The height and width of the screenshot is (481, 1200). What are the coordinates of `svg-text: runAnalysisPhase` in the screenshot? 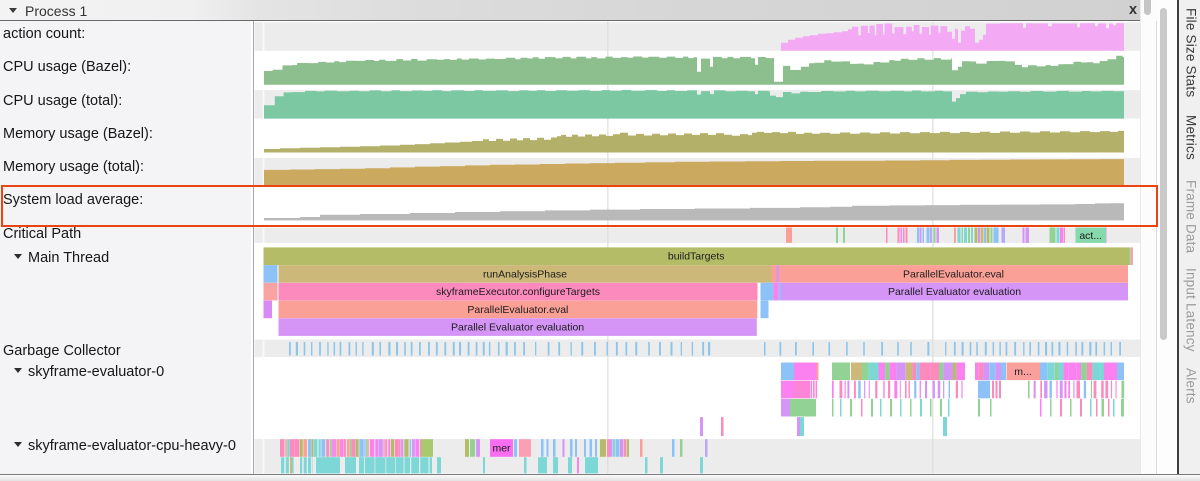 It's located at (525, 274).